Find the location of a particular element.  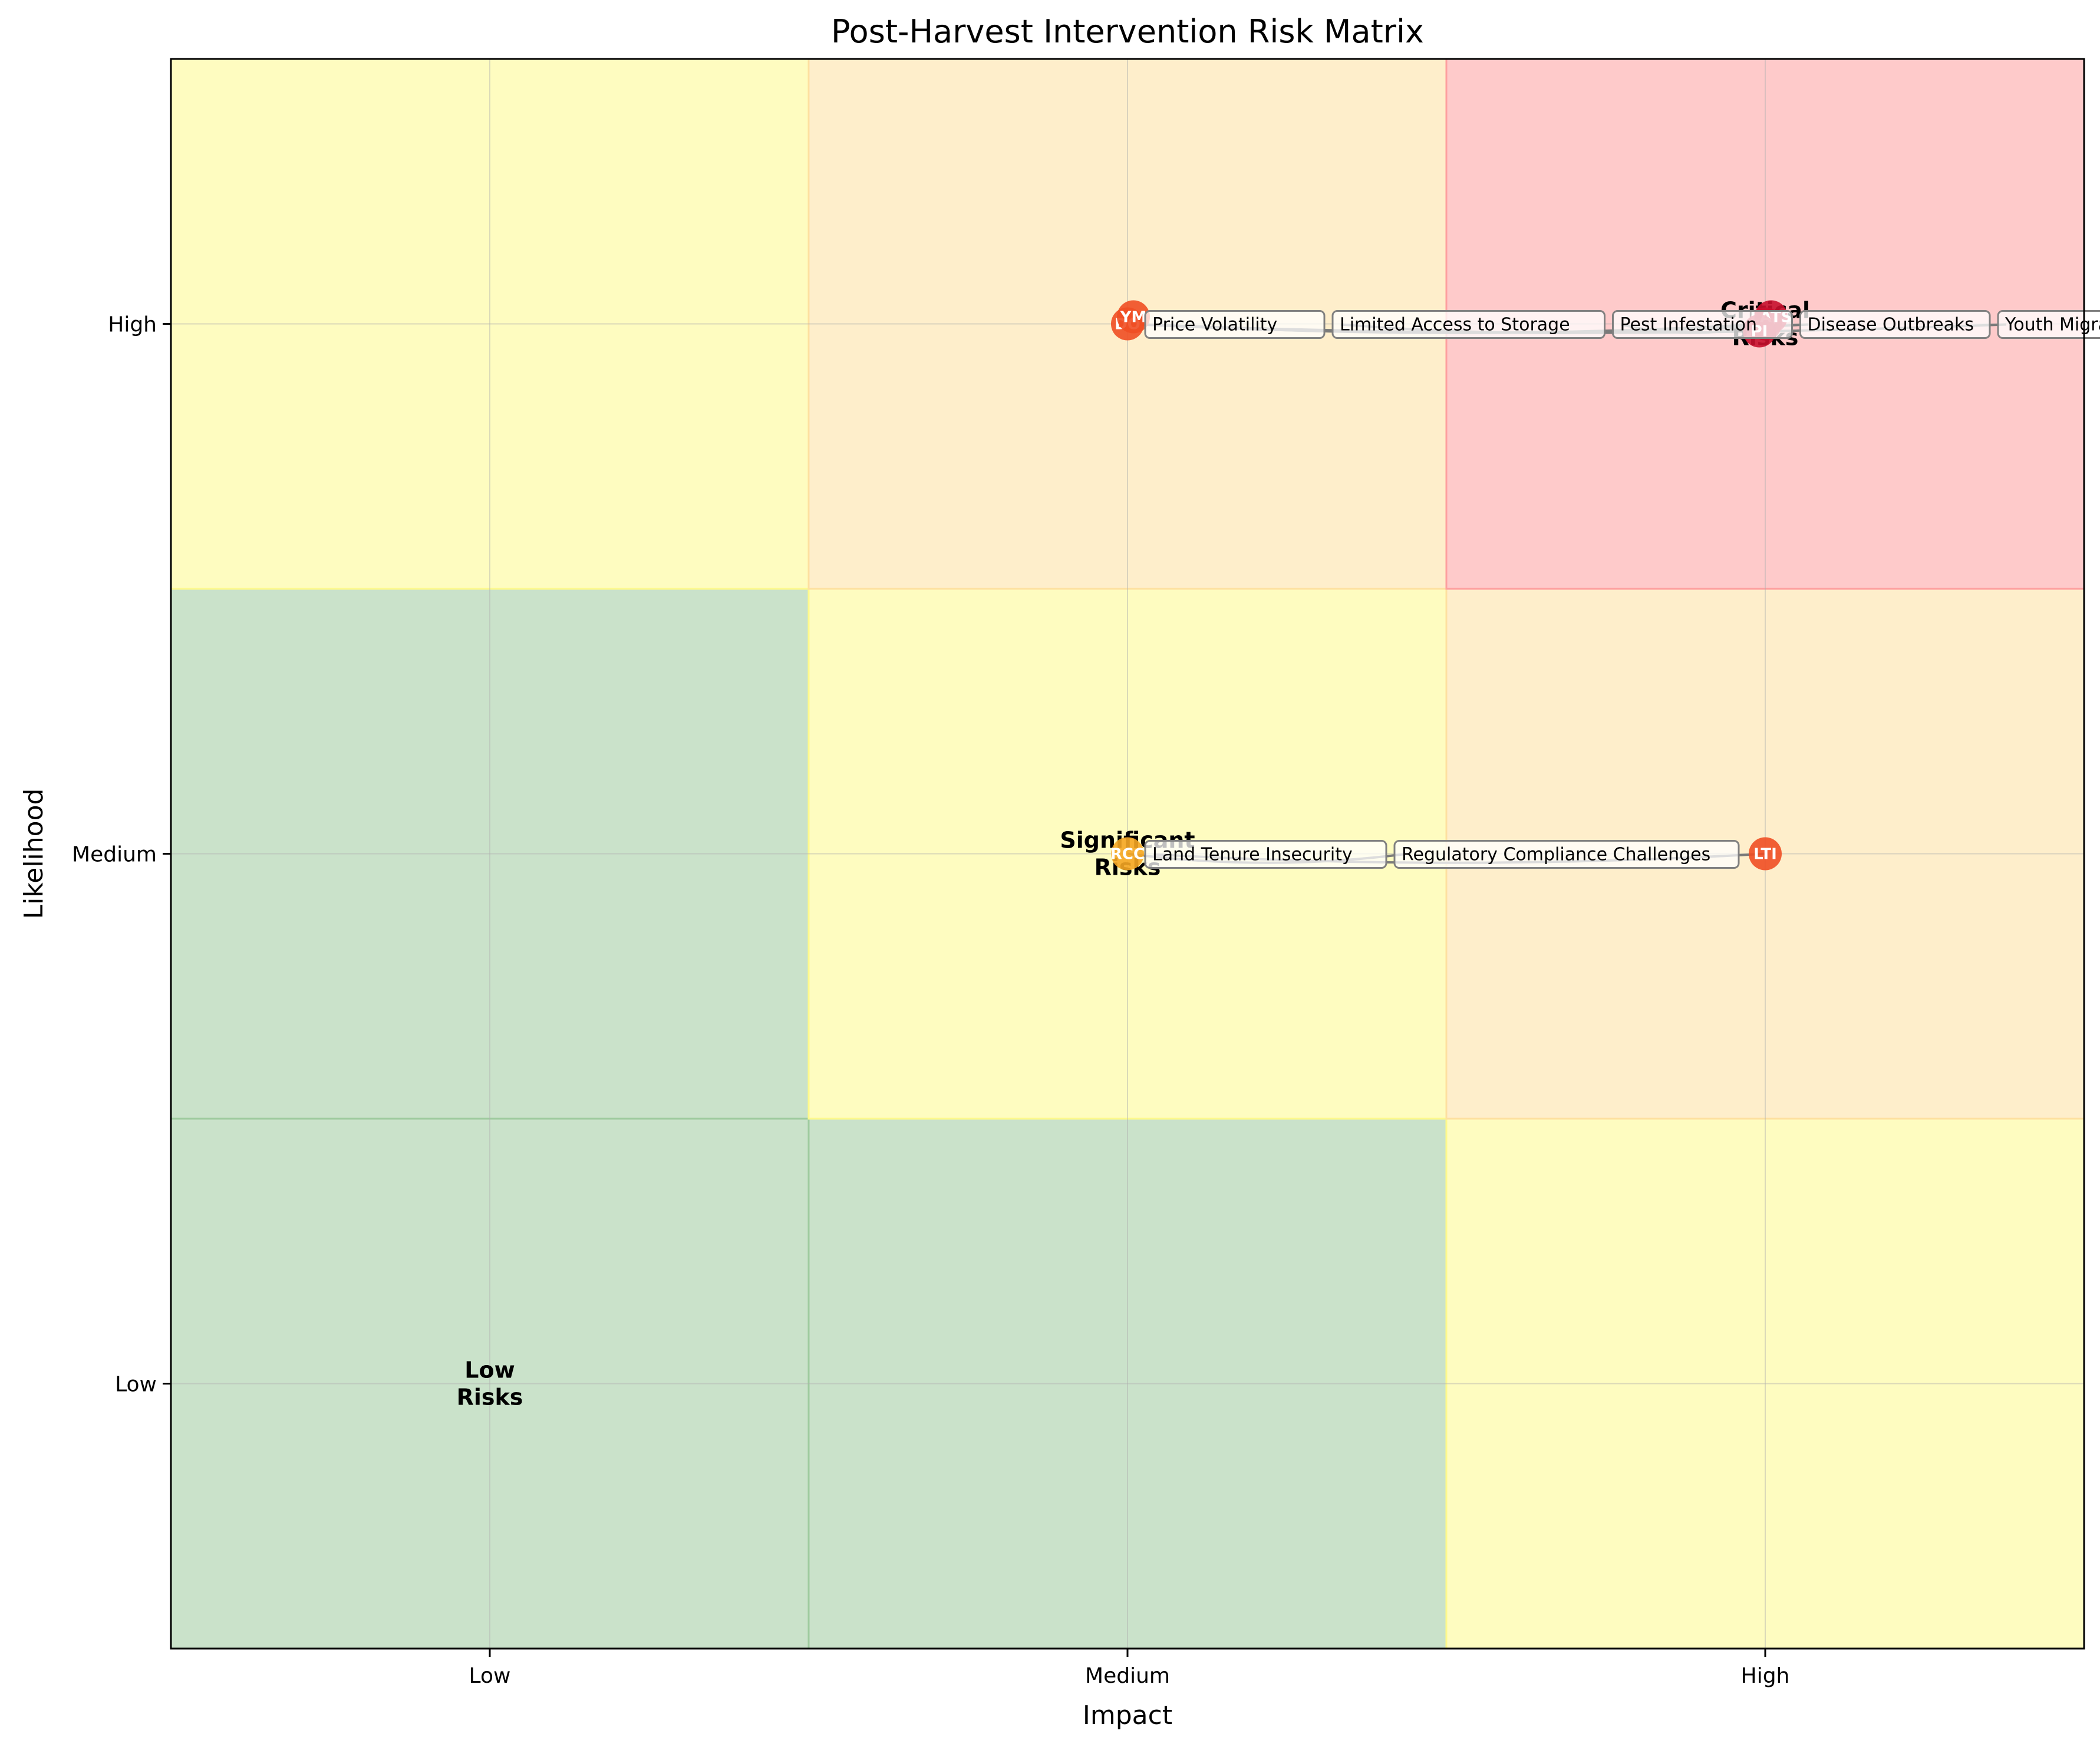

risk-cell-i1-l1 is located at coordinates (490, 1384).